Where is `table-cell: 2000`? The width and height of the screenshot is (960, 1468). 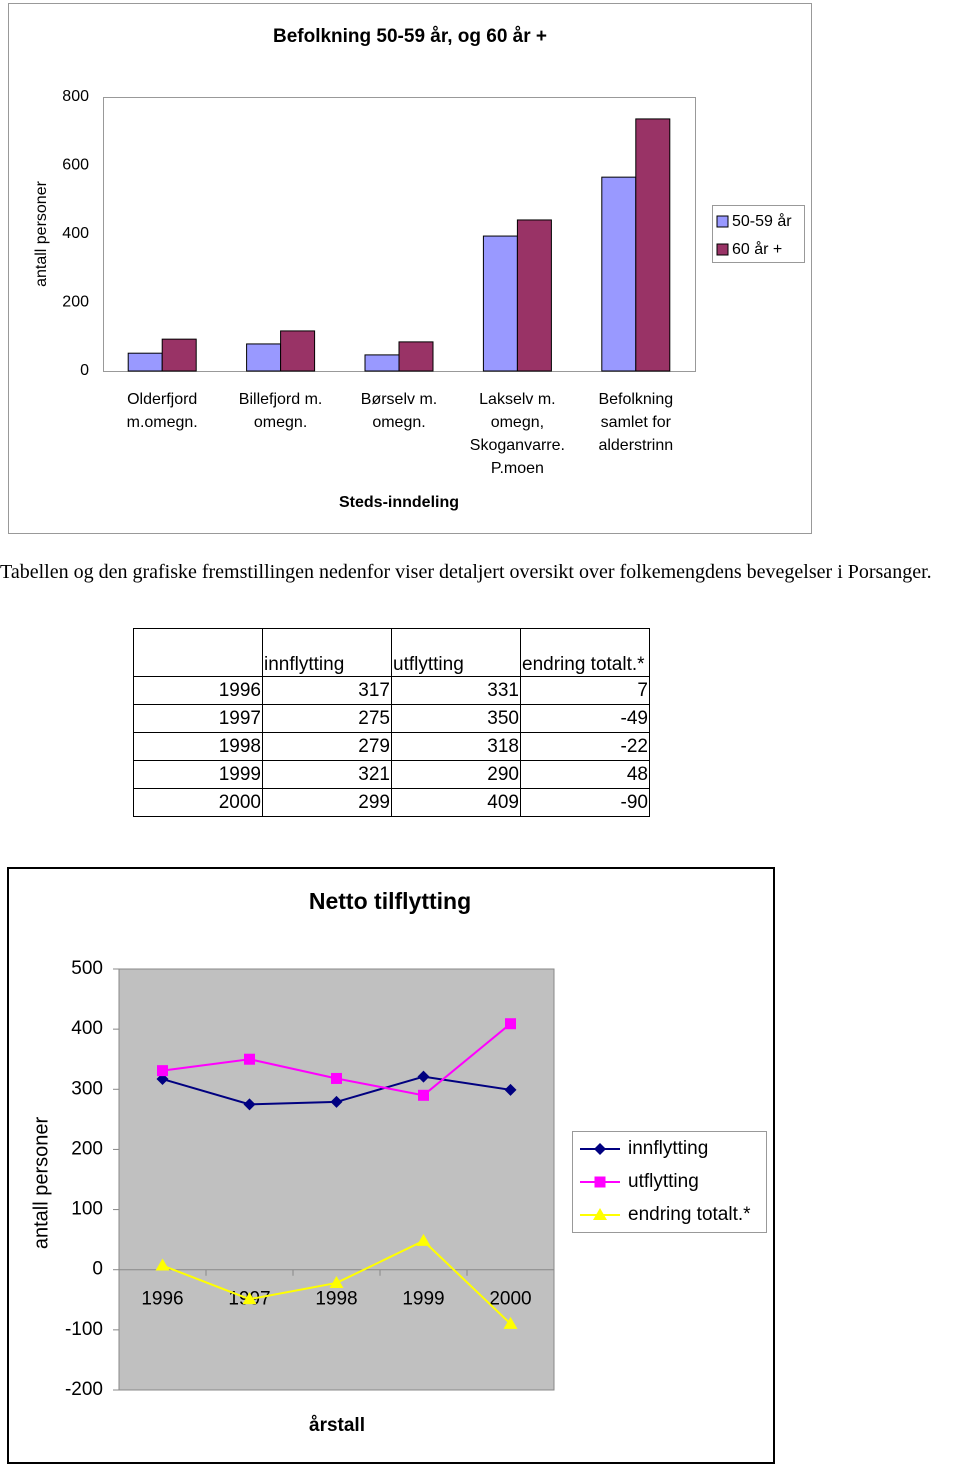 table-cell: 2000 is located at coordinates (198, 802).